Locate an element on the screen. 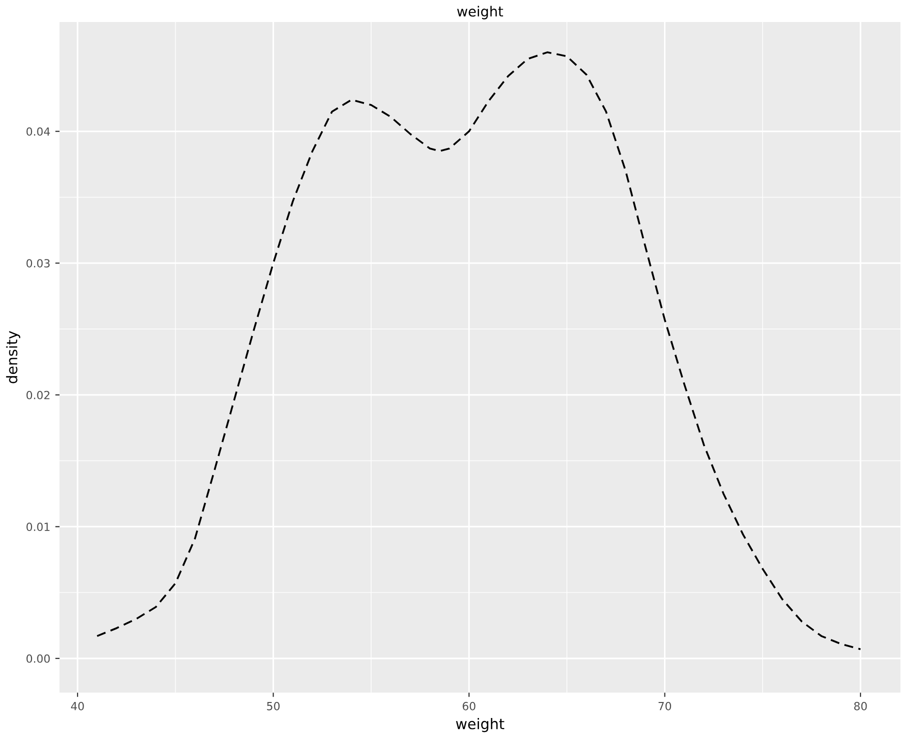  chart-title: weight is located at coordinates (480, 13).